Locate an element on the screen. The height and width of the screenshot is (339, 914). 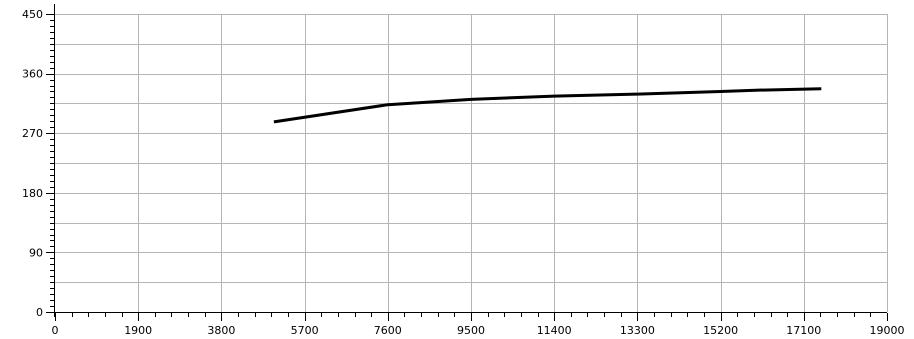
x-tick-label: 13300 is located at coordinates (637, 330).